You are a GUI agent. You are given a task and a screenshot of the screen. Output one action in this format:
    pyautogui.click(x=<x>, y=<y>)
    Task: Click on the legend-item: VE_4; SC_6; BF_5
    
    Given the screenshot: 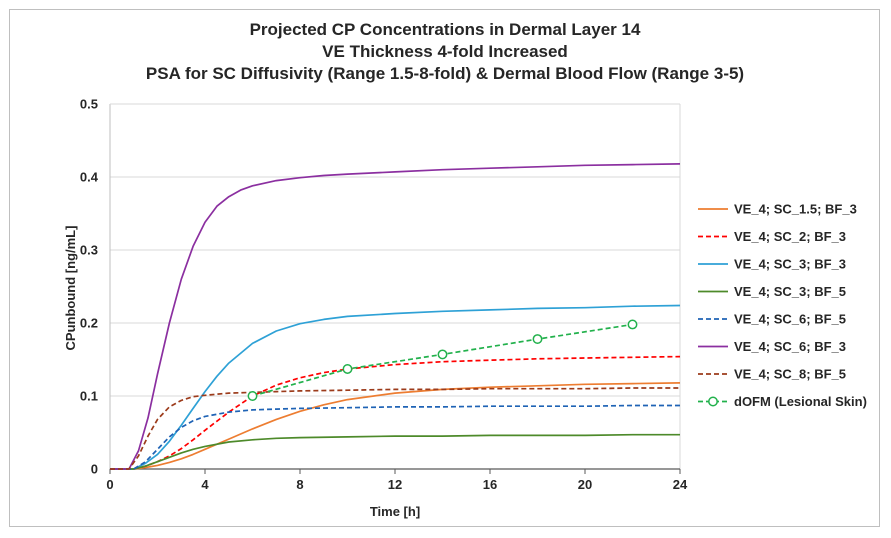 What is the action you would take?
    pyautogui.click(x=772, y=319)
    